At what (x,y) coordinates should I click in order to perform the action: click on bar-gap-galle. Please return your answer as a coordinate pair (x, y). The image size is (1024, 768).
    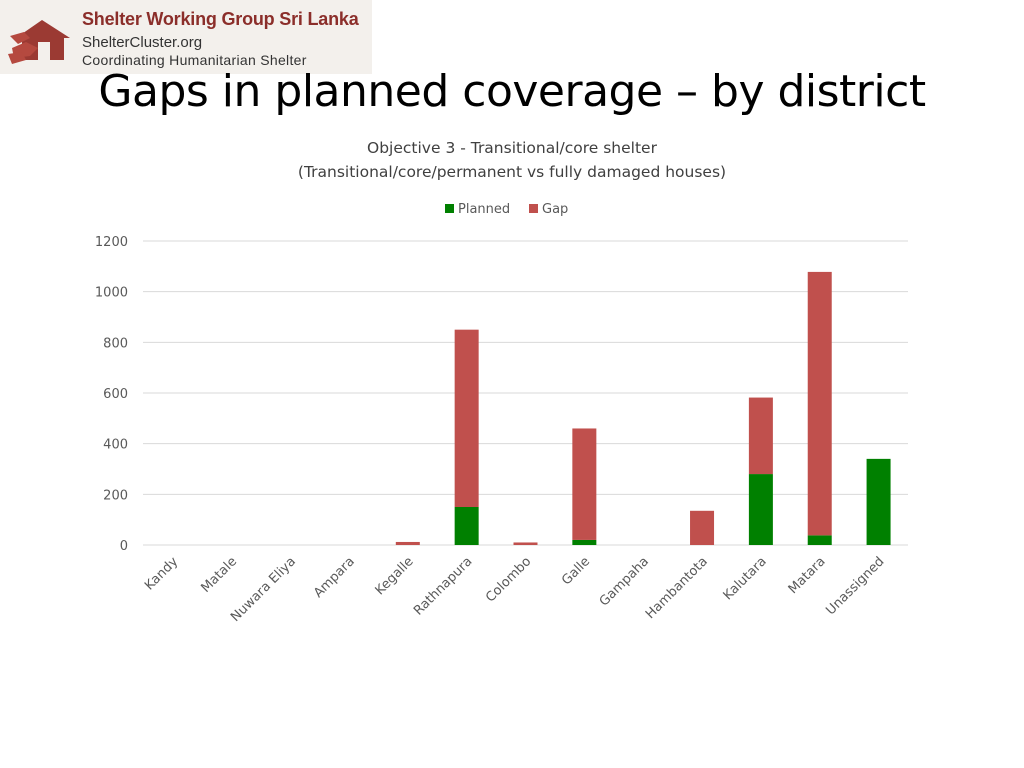
    Looking at the image, I should click on (584, 484).